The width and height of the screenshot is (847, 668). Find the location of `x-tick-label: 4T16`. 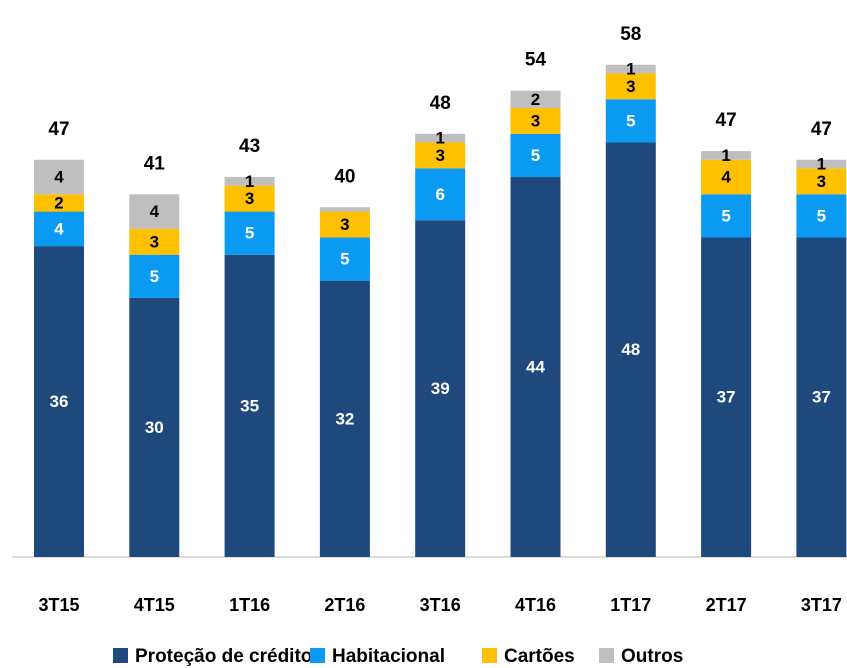

x-tick-label: 4T16 is located at coordinates (535, 605).